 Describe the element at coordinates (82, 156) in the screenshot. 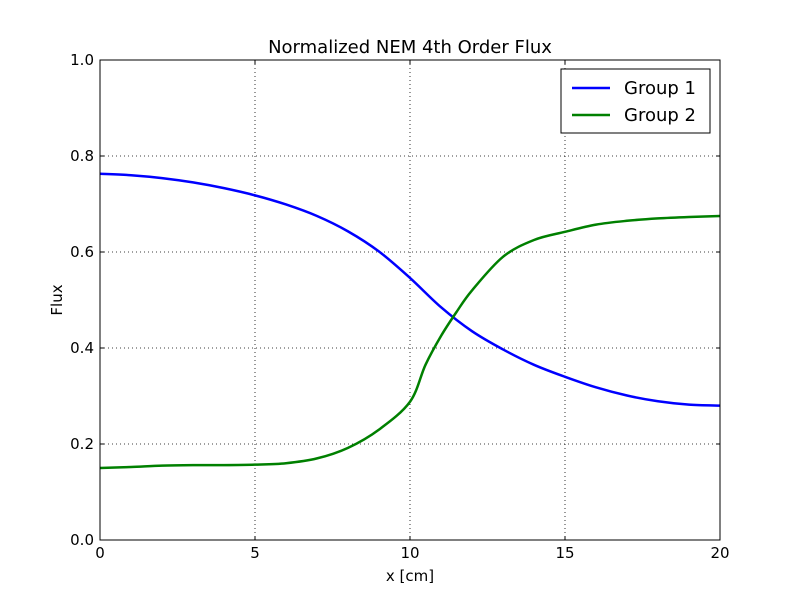

I see `y-tick-label: 0.8` at that location.